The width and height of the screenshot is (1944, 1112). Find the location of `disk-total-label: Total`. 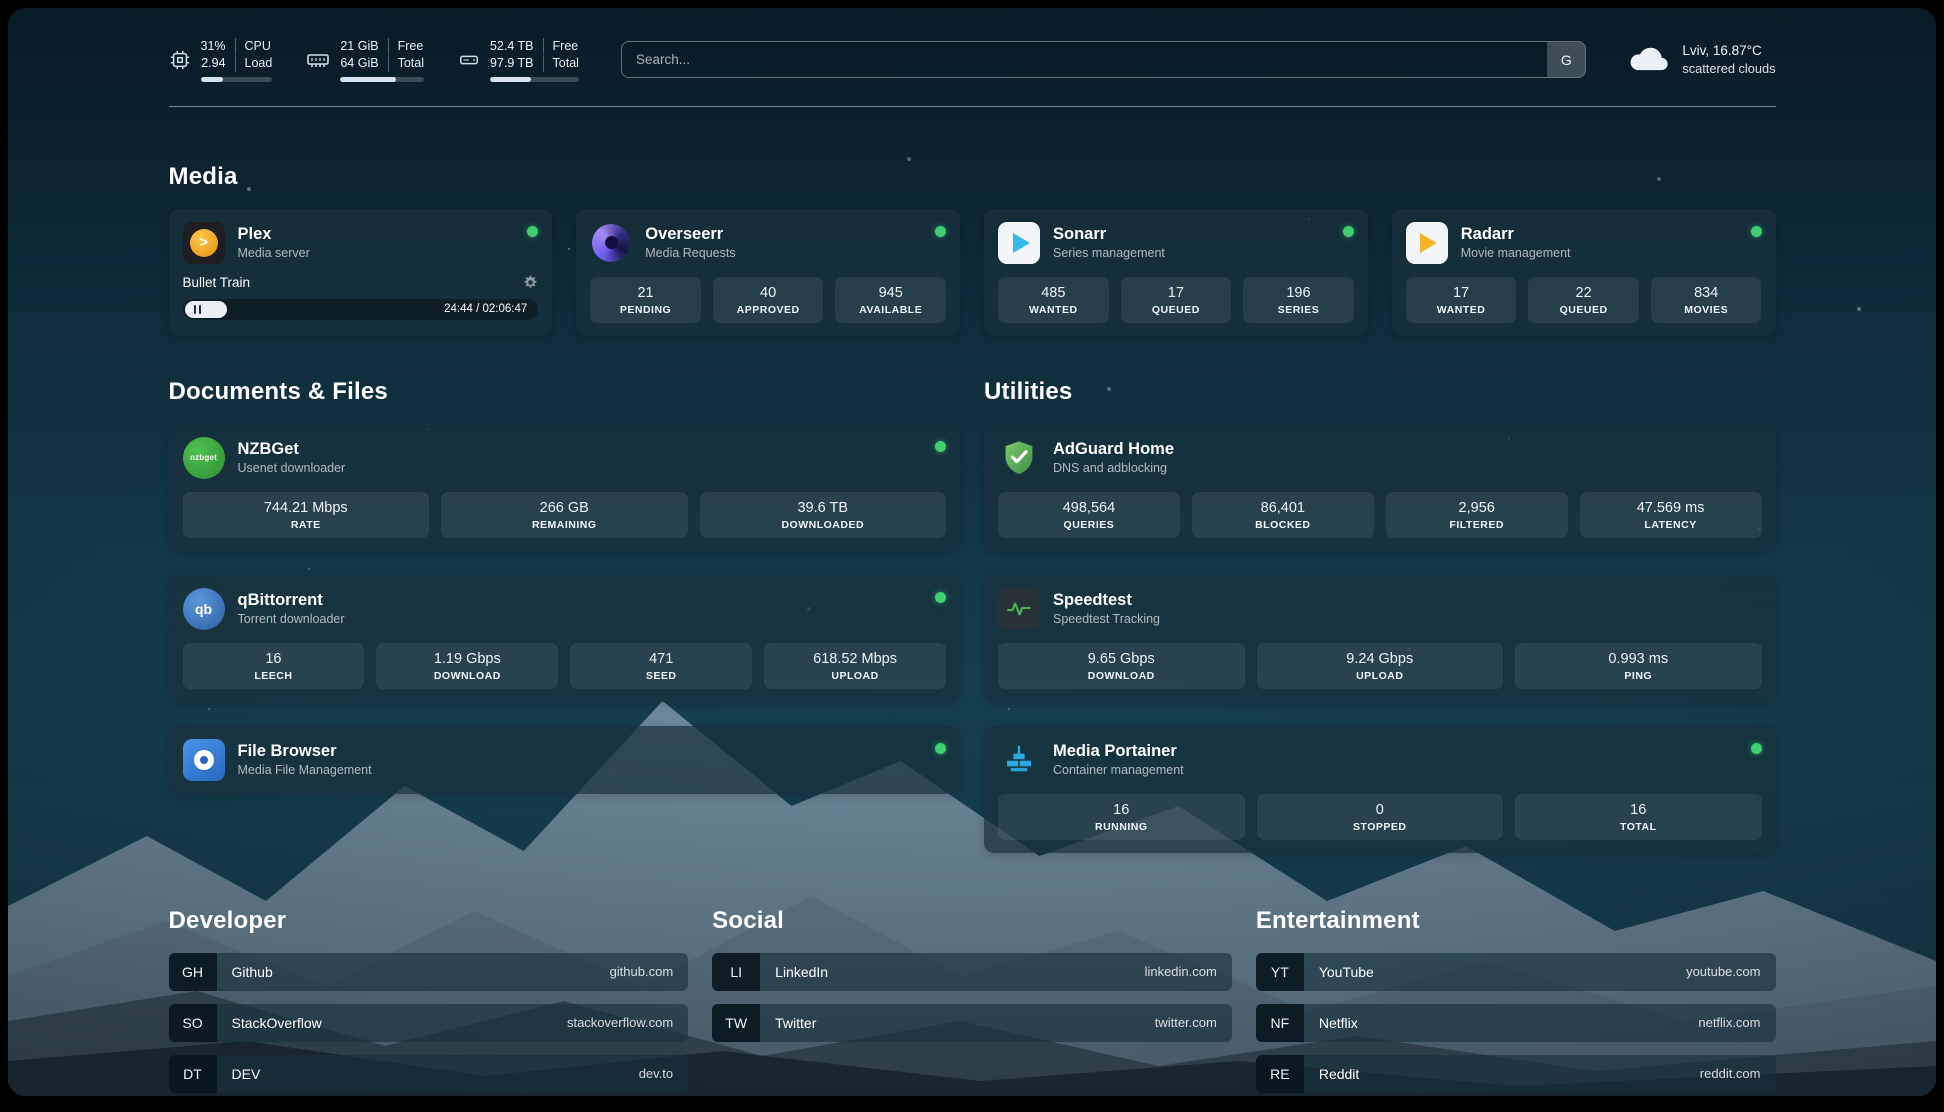

disk-total-label: Total is located at coordinates (560, 63).